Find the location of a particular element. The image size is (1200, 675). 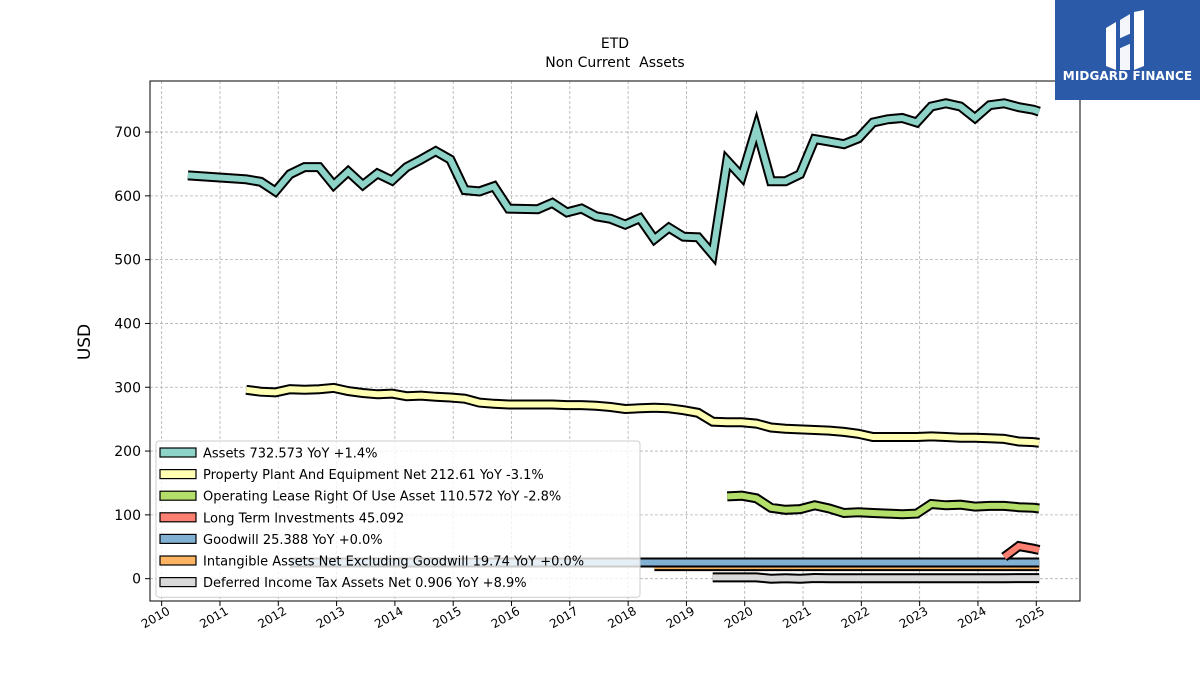

y-tick-label: 0 is located at coordinates (136, 580).